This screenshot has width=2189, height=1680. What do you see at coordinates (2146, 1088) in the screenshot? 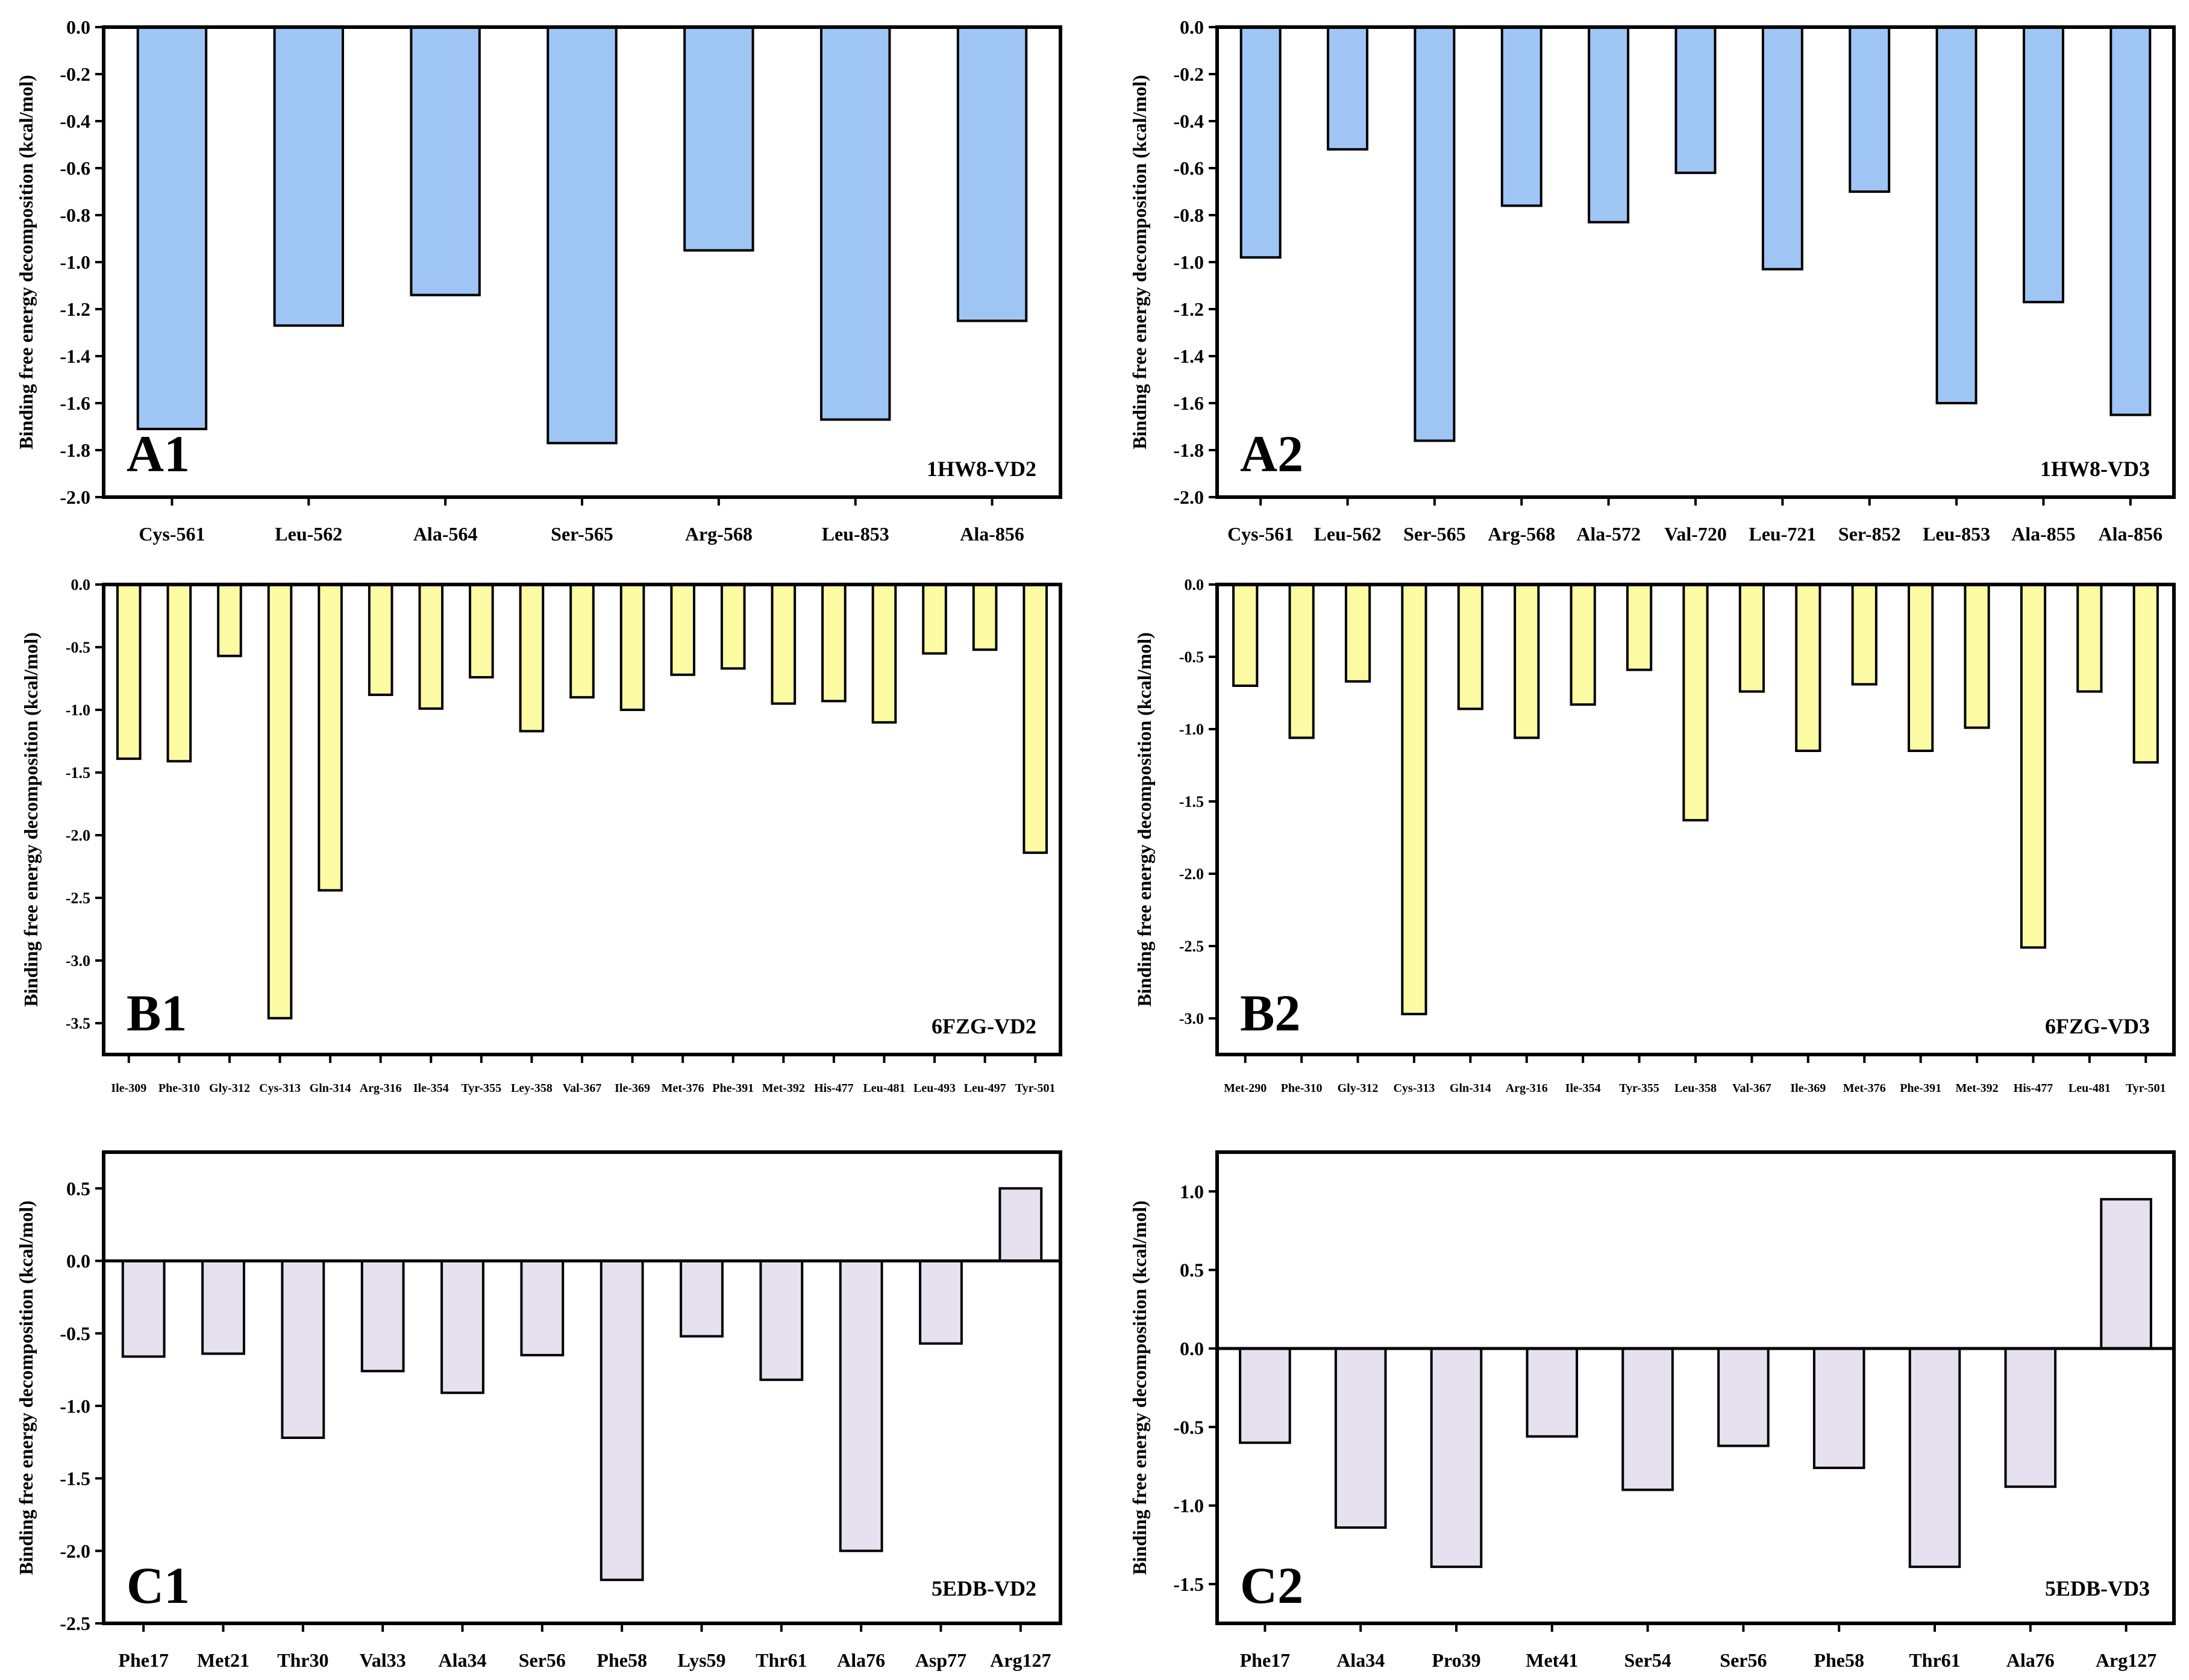
I see `b2-xtick-label: Tyr-501` at bounding box center [2146, 1088].